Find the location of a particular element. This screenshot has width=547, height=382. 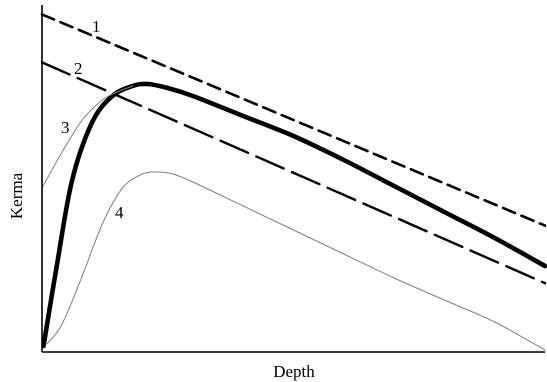

curve-label-3: 3 is located at coordinates (65, 127).